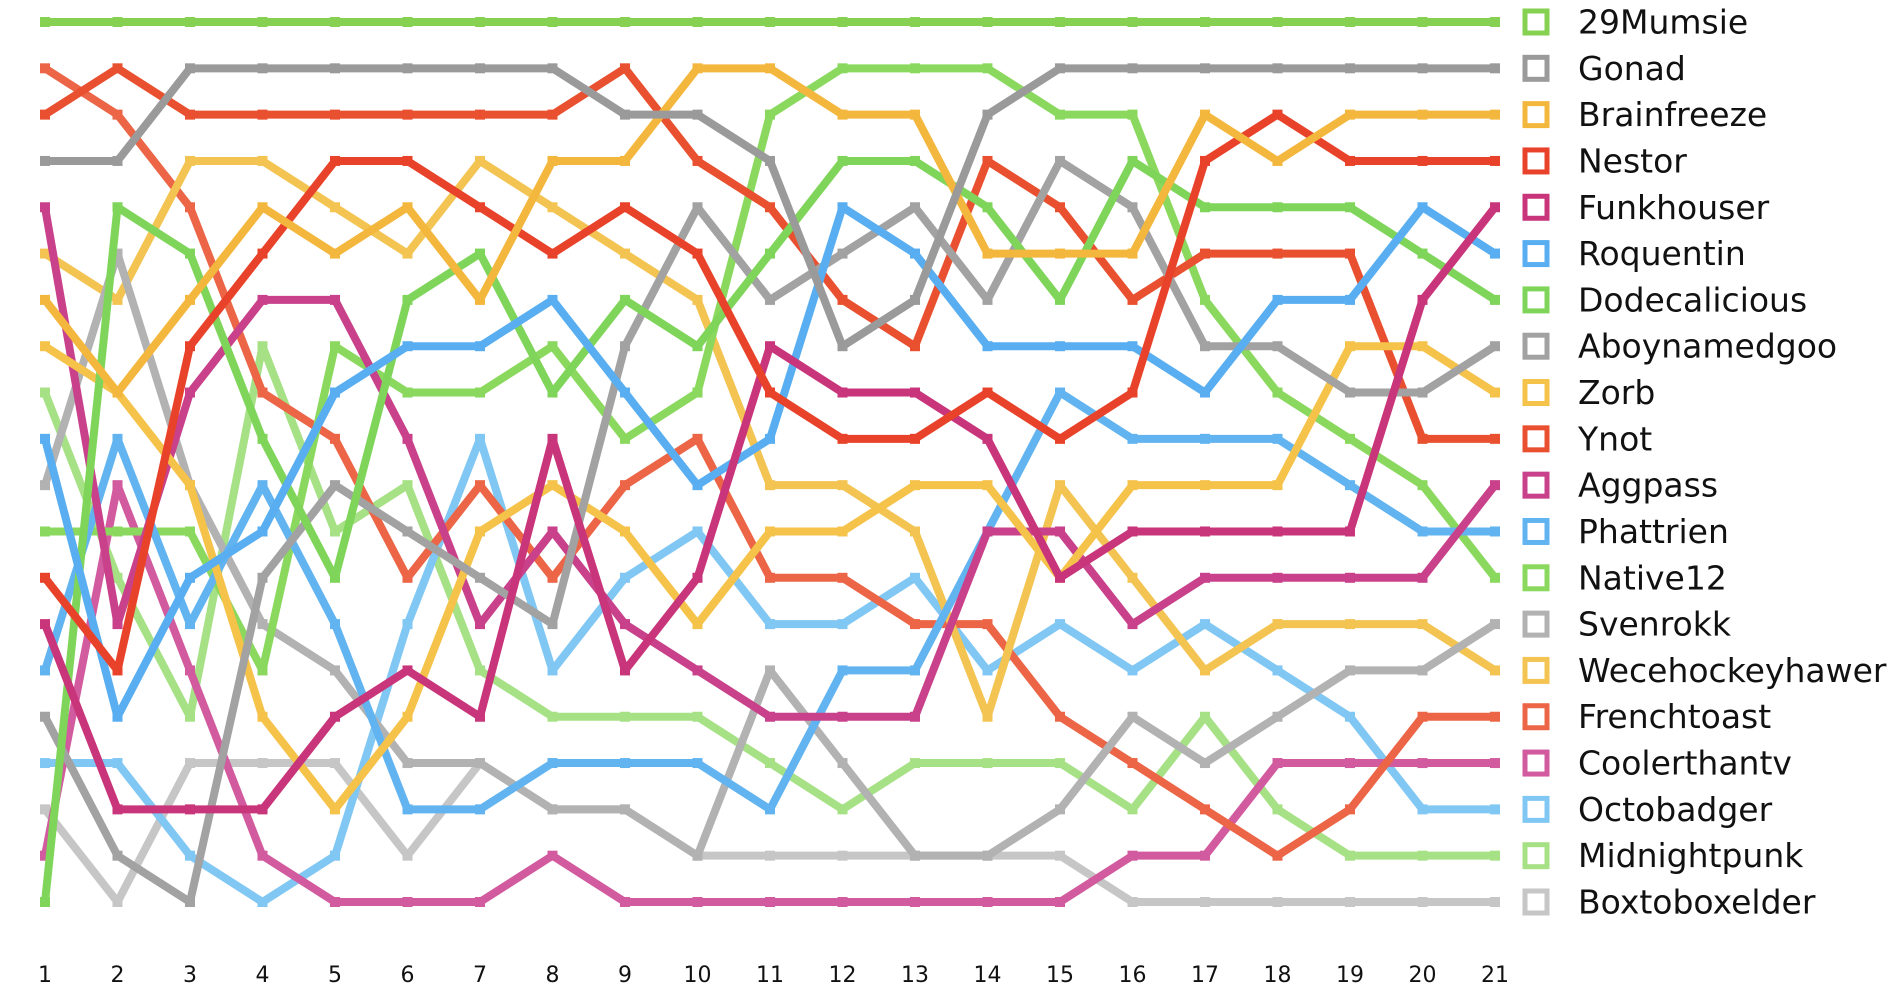 The width and height of the screenshot is (1900, 994). Describe the element at coordinates (1674, 207) in the screenshot. I see `legend-label: Funkhouser` at that location.